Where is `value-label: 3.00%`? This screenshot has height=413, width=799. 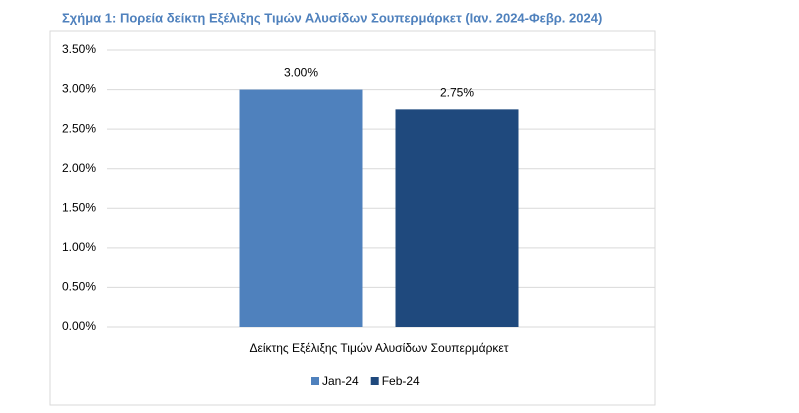 value-label: 3.00% is located at coordinates (301, 73).